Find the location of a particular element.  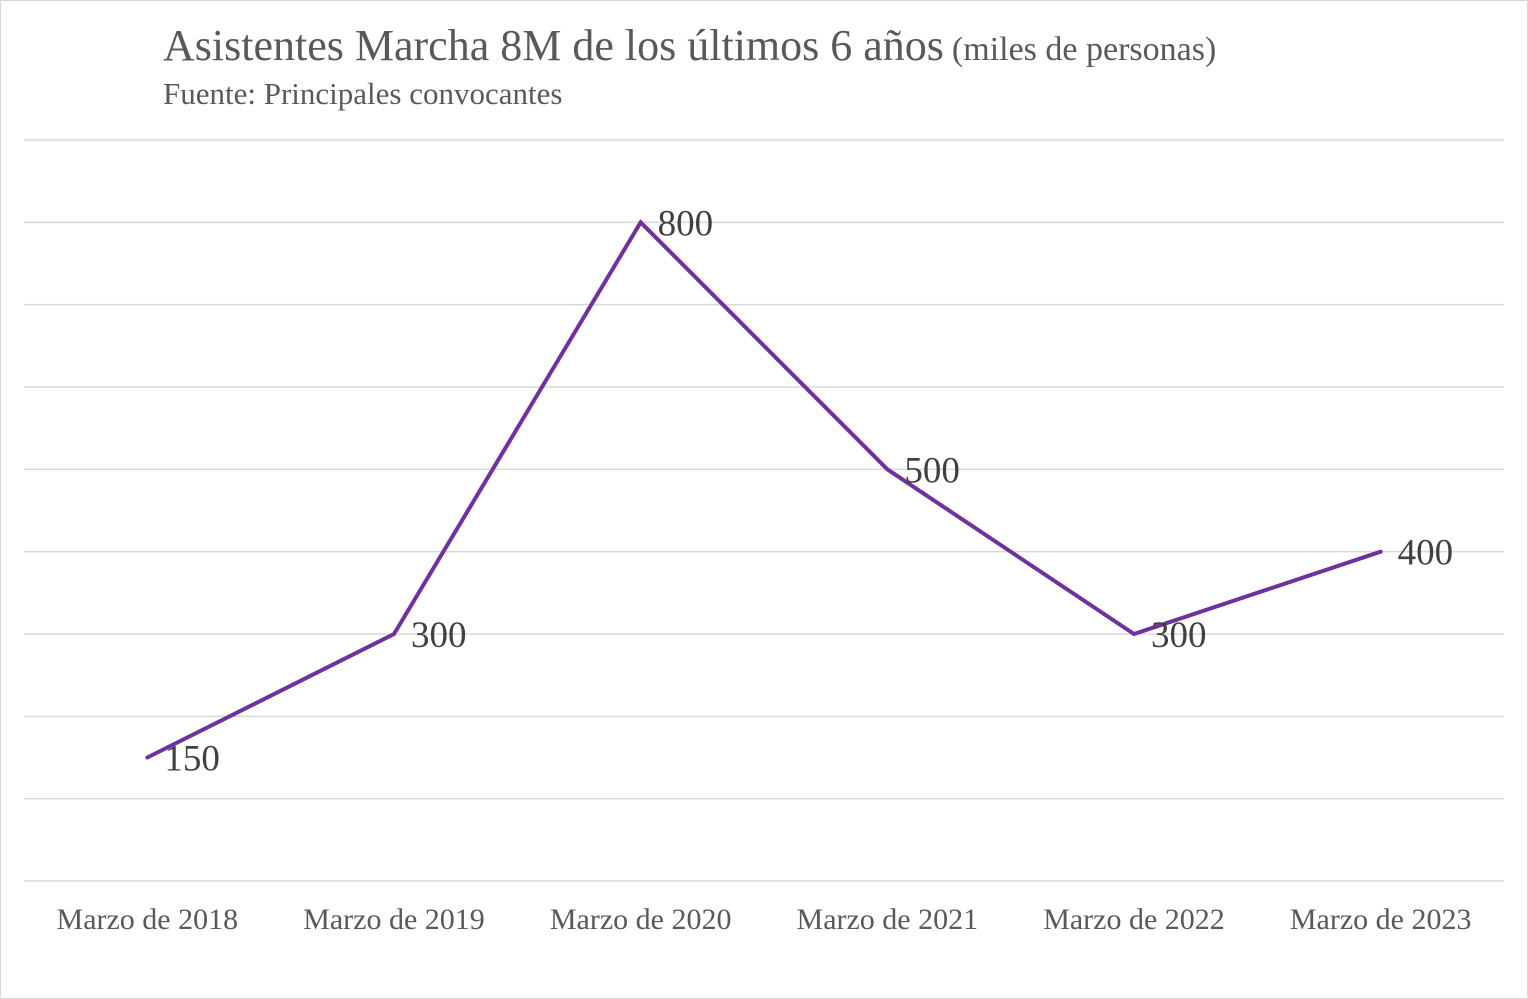

x-tick-label-1: Marzo de 2019 is located at coordinates (394, 919).